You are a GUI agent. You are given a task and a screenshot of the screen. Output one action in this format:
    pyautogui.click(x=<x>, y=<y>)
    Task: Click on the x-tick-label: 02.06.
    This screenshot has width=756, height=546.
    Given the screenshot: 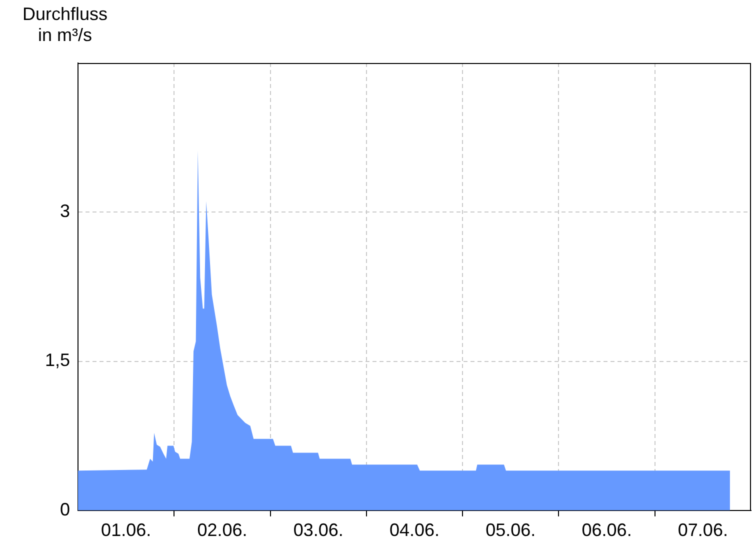 What is the action you would take?
    pyautogui.click(x=222, y=530)
    